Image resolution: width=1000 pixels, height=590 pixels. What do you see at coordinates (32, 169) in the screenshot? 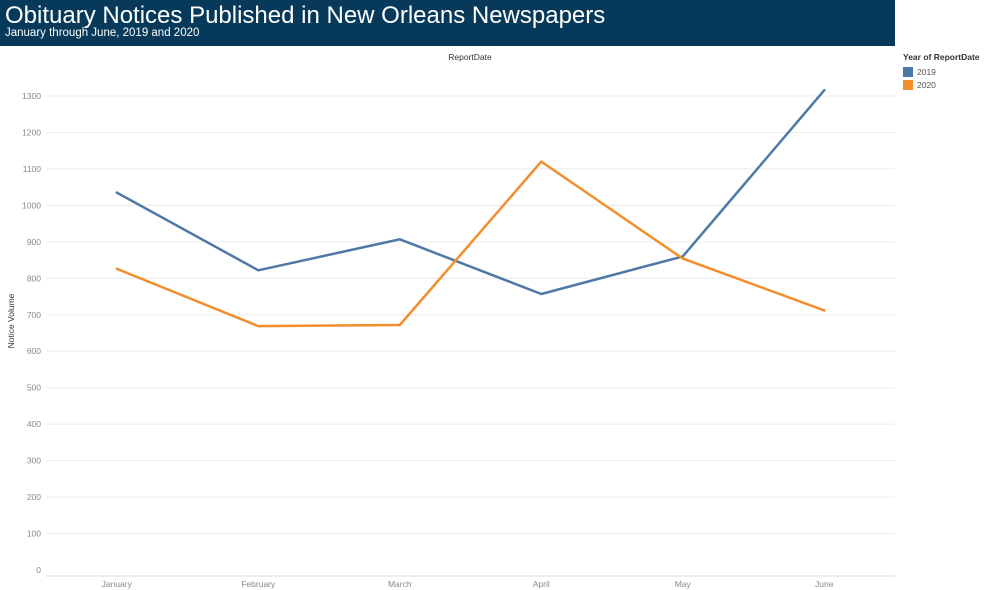
I see `y-tick-label: 1100` at bounding box center [32, 169].